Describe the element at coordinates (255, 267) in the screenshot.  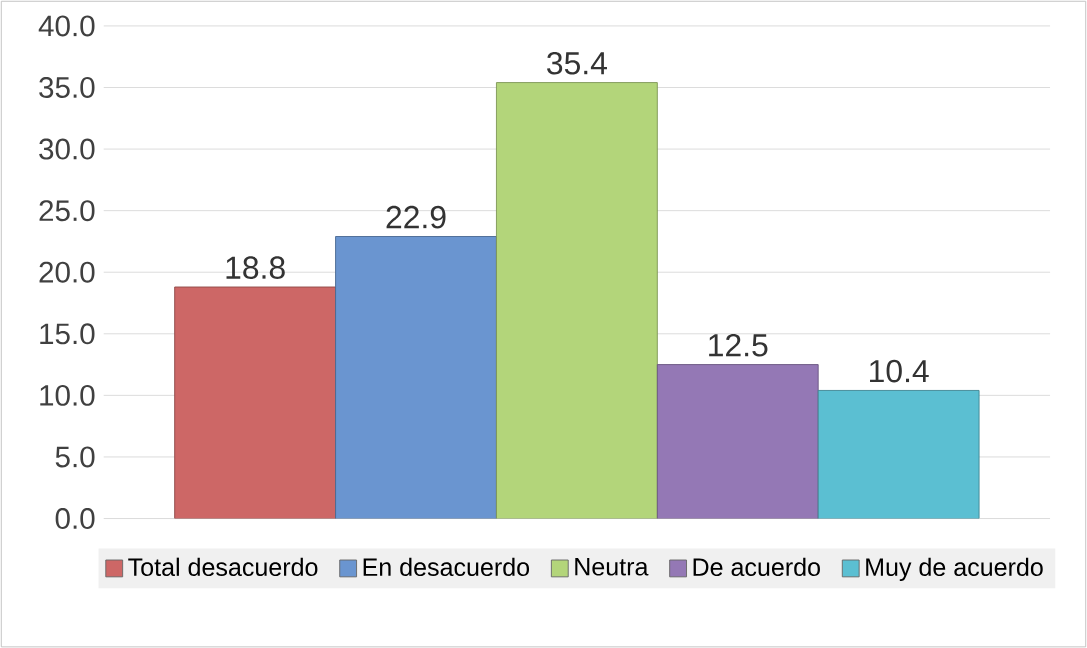
I see `data-label: 18.8` at that location.